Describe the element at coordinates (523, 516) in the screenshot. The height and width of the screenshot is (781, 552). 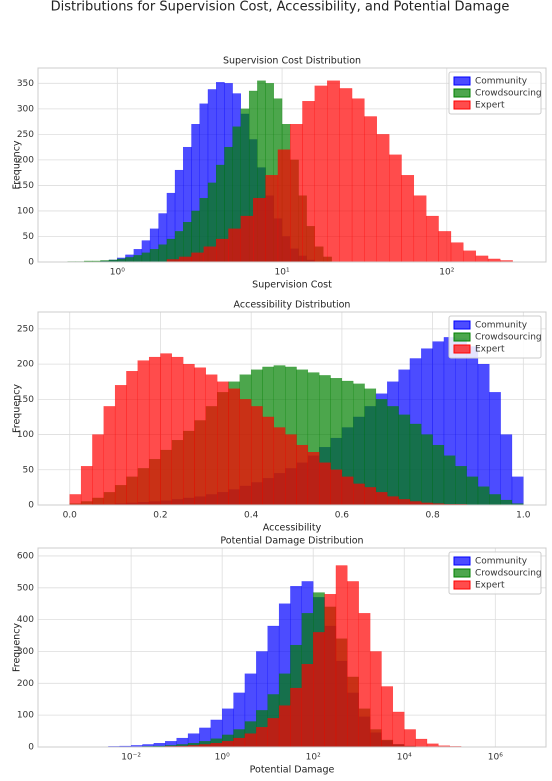
I see `x-tick-label: 1.0` at that location.